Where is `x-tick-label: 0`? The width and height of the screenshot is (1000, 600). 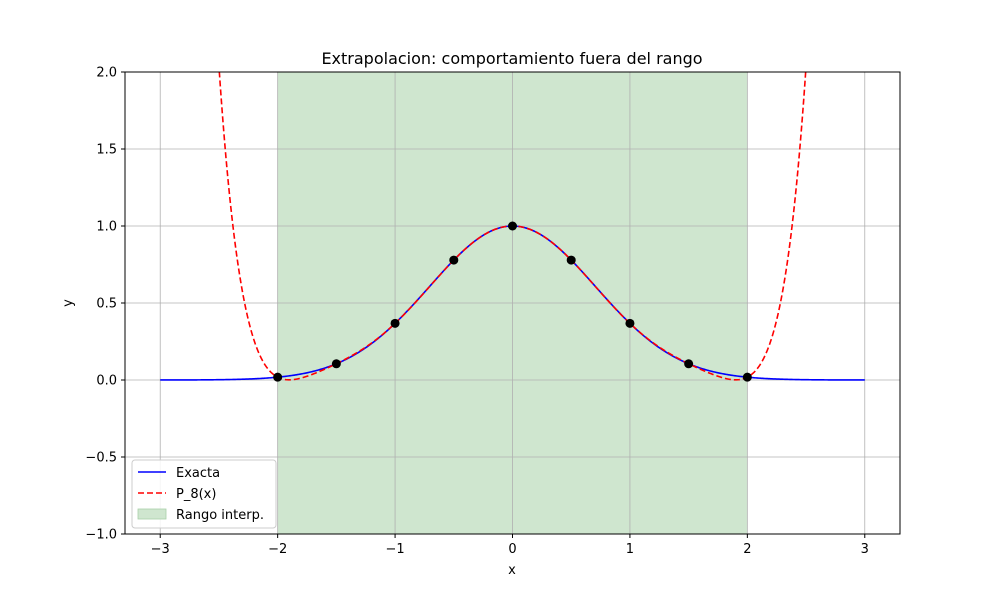
x-tick-label: 0 is located at coordinates (512, 549).